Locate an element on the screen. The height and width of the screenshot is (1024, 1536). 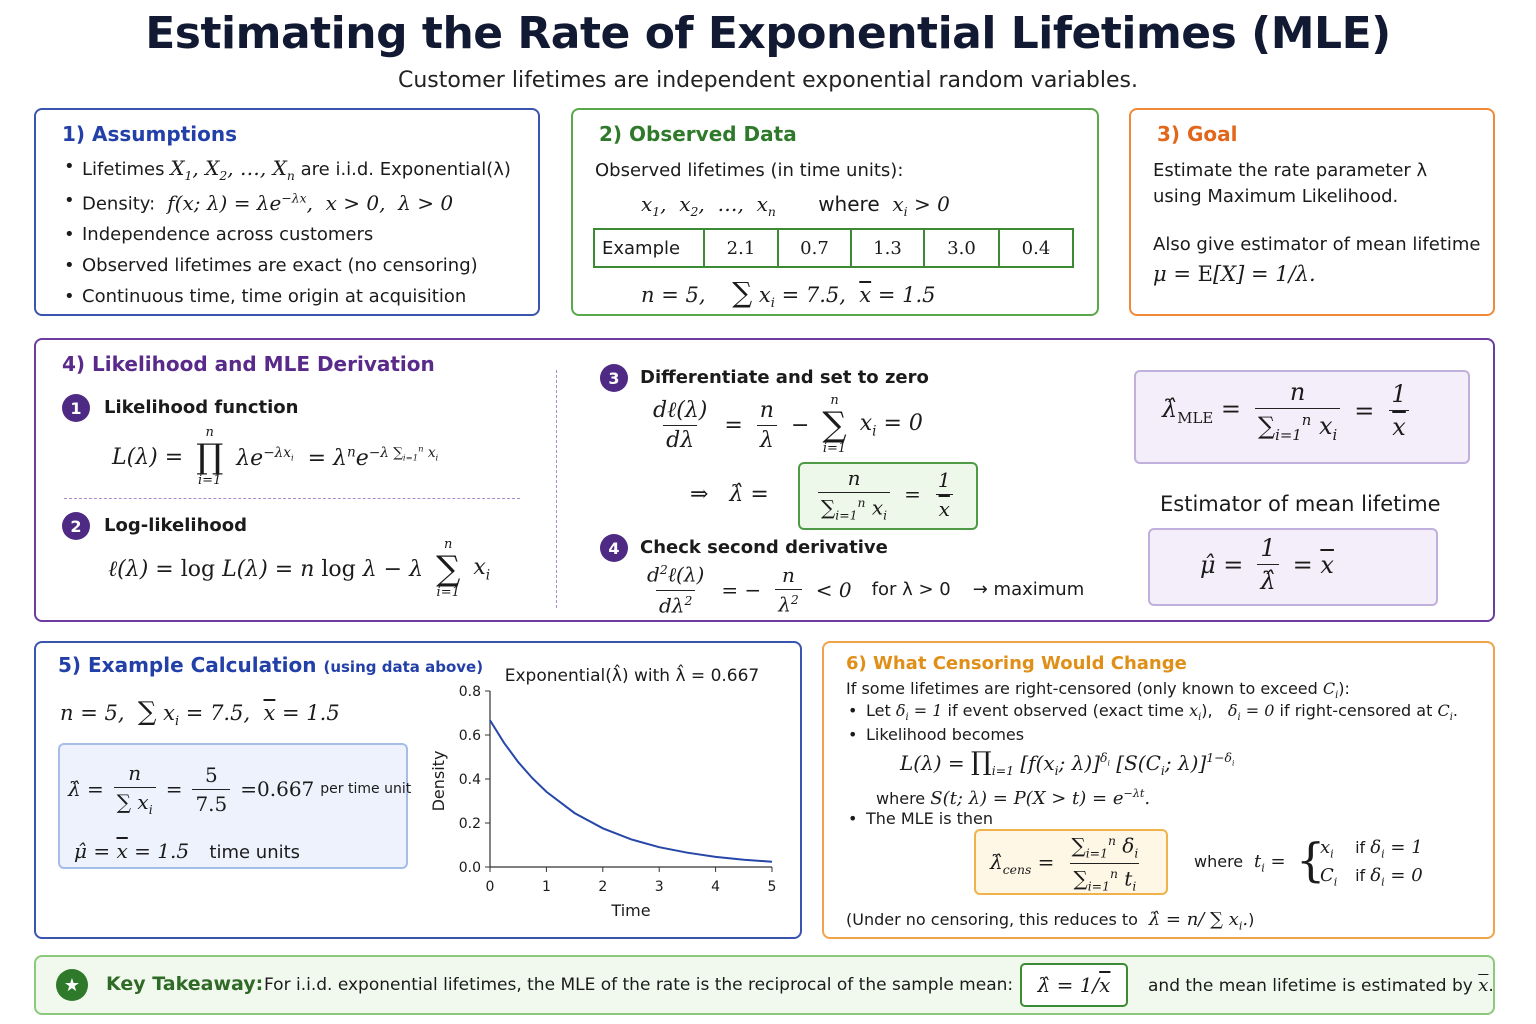
example-label-cell: Example is located at coordinates (649, 248).